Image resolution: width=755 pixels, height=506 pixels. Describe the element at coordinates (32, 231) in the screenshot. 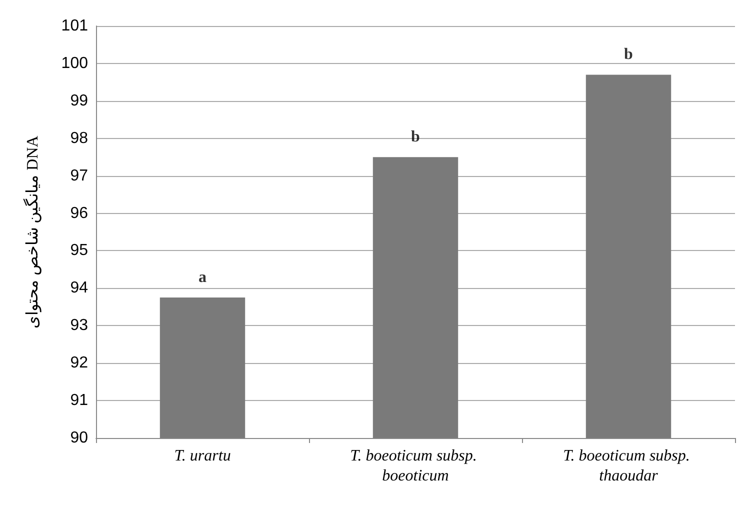

I see `y-axis-title: میانگین شاخص محتوای DNA` at that location.